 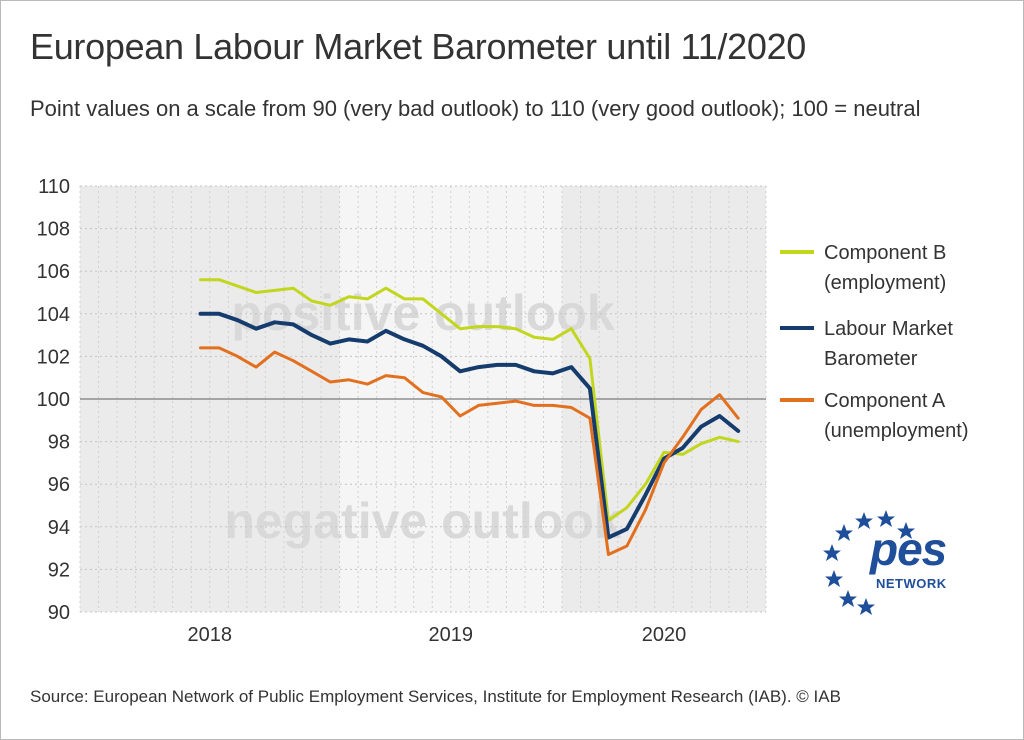 What do you see at coordinates (919, 268) in the screenshot?
I see `legend-label-component-b: Component B (employment)` at bounding box center [919, 268].